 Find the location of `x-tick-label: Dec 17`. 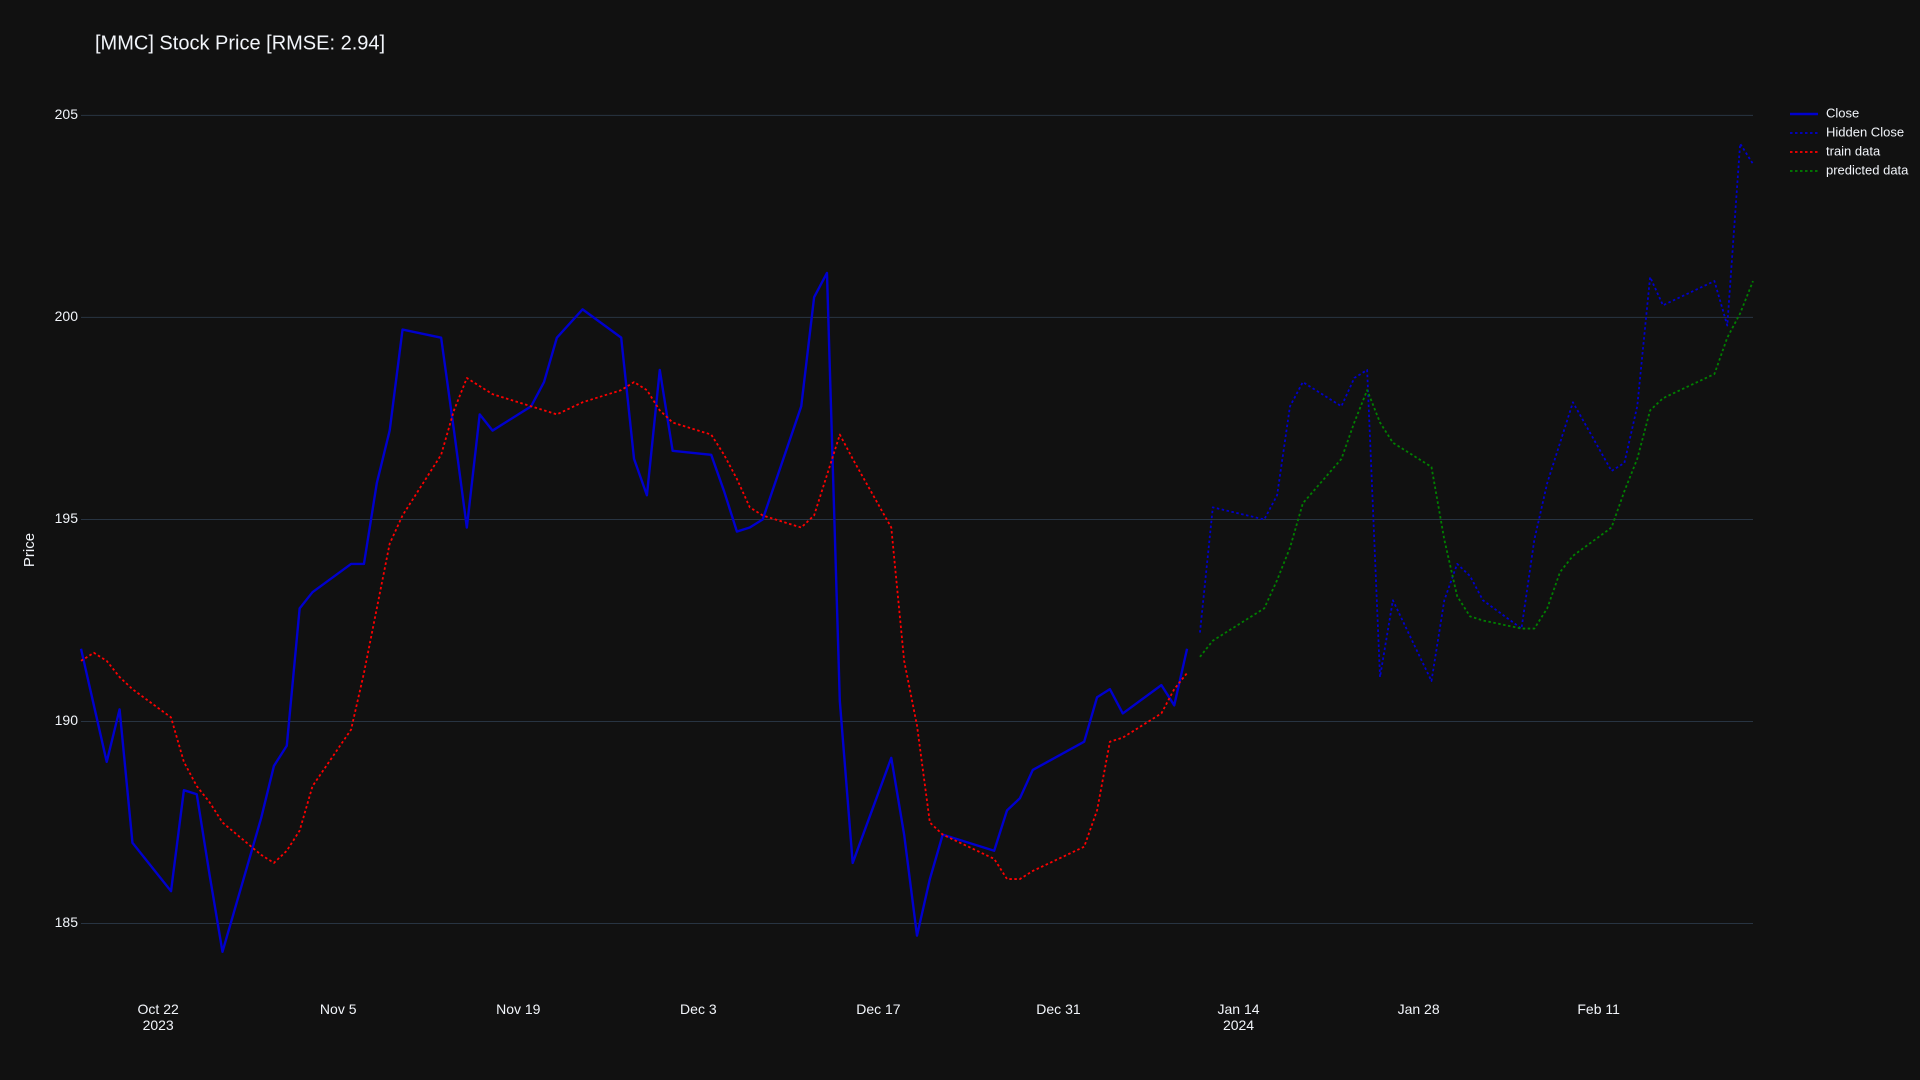

x-tick-label: Dec 17 is located at coordinates (878, 1009).